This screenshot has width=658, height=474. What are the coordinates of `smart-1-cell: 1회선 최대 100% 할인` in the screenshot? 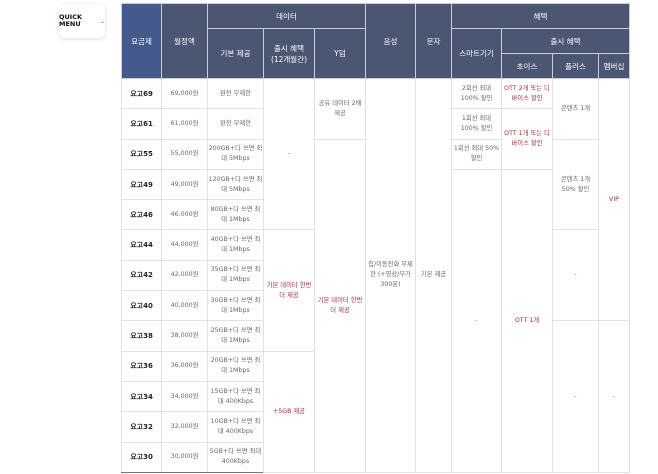 It's located at (476, 124).